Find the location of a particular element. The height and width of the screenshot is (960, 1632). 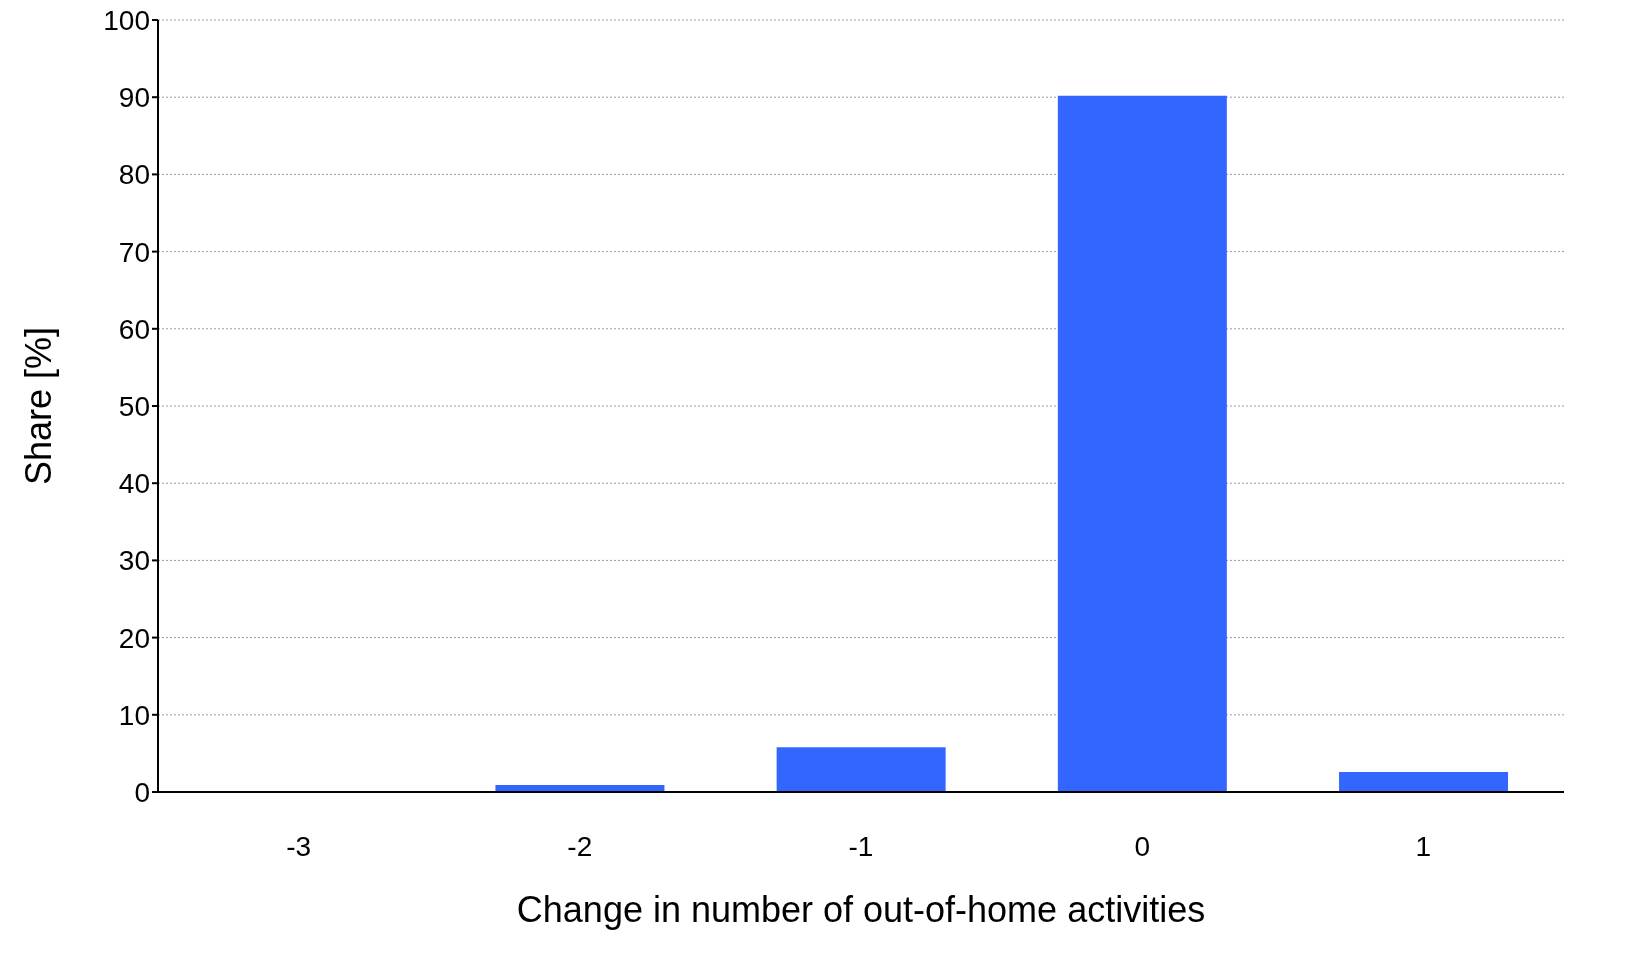

y-tick-label: 10 is located at coordinates (134, 715).